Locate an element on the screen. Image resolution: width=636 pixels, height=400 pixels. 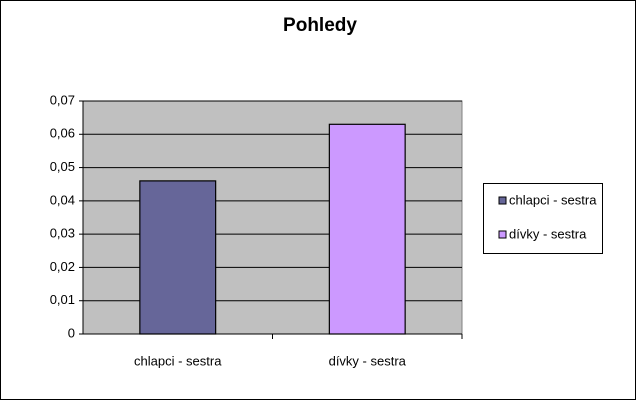
x-tick-label: dívky - sestra is located at coordinates (368, 360).